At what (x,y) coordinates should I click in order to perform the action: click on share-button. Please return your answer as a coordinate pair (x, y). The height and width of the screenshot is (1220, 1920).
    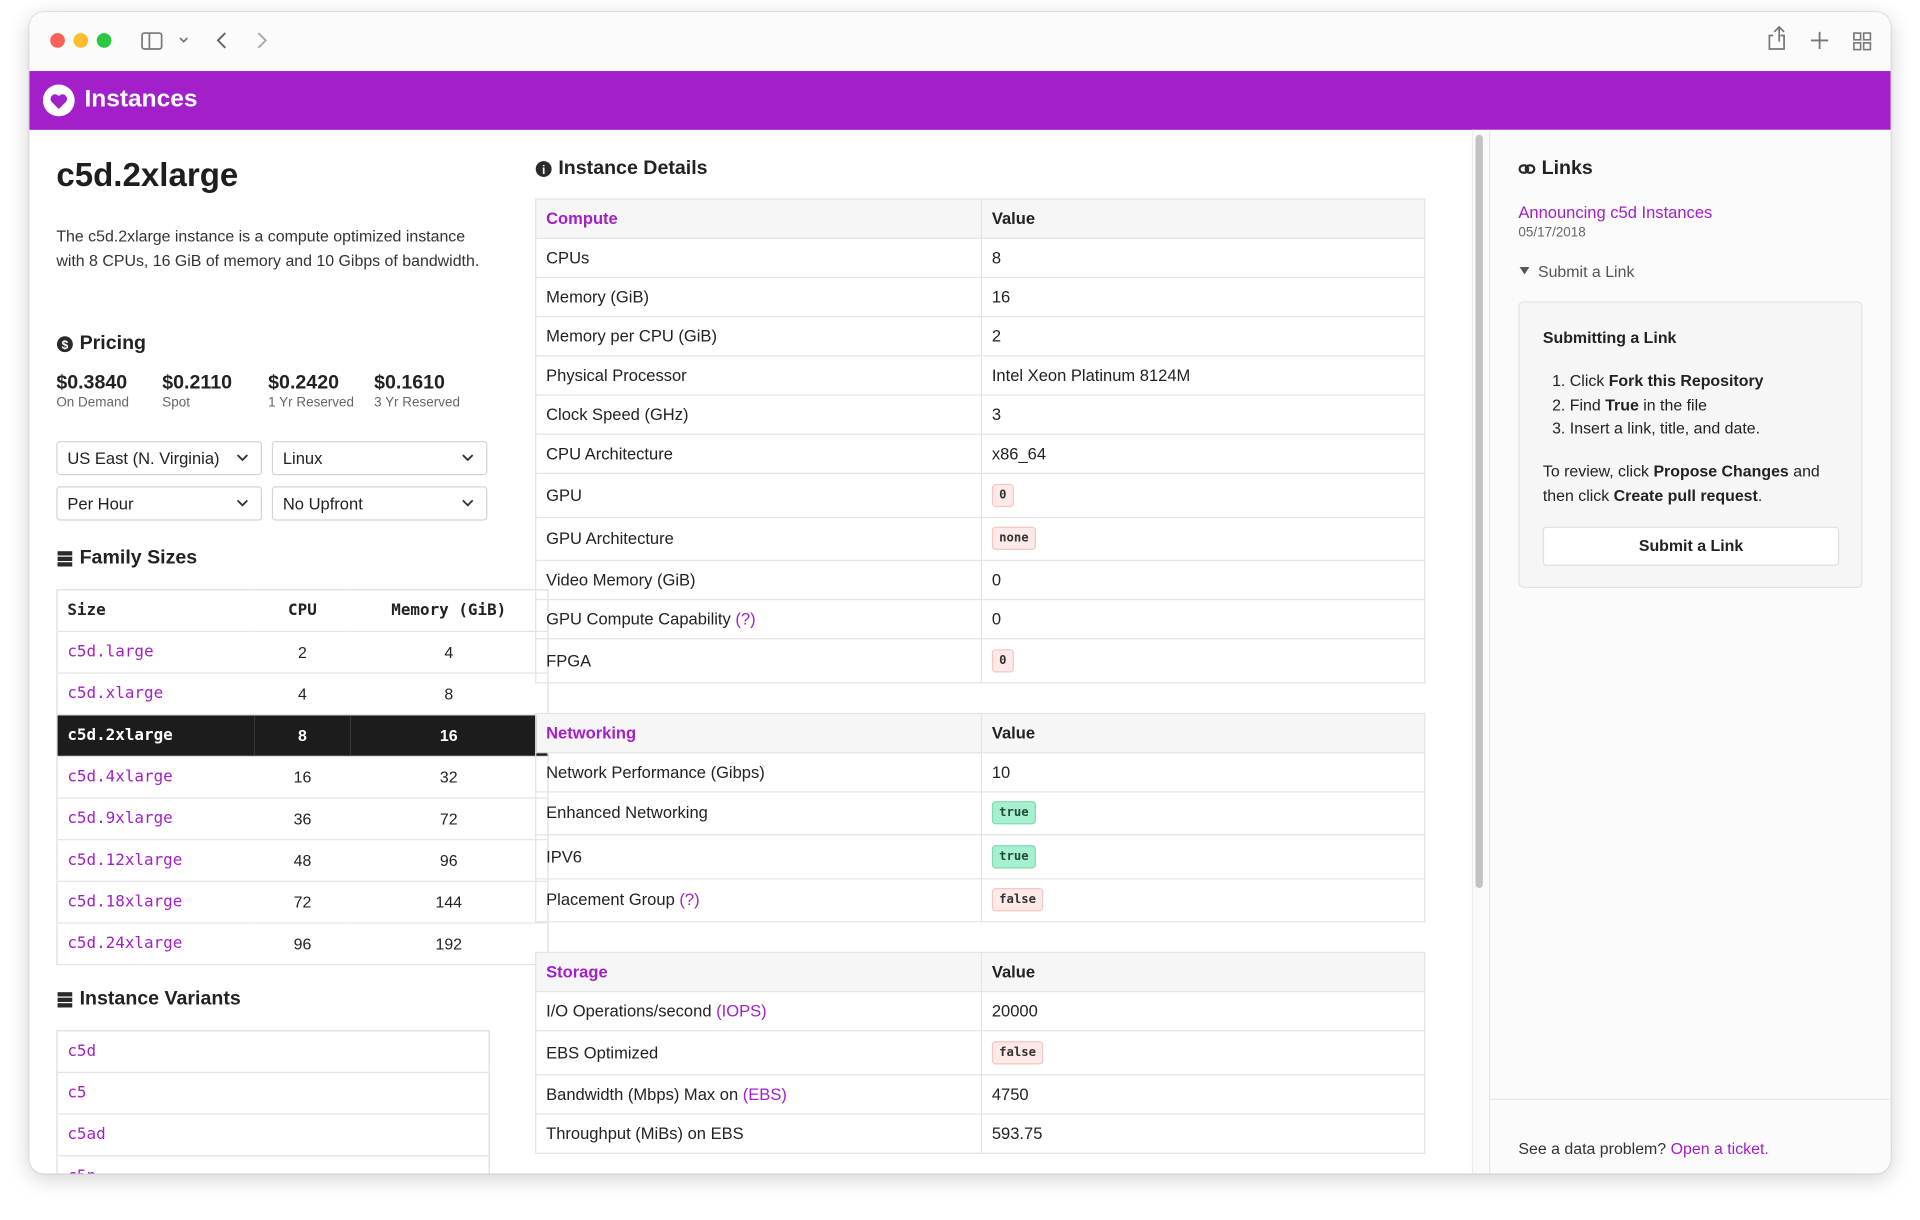
    Looking at the image, I should click on (1776, 37).